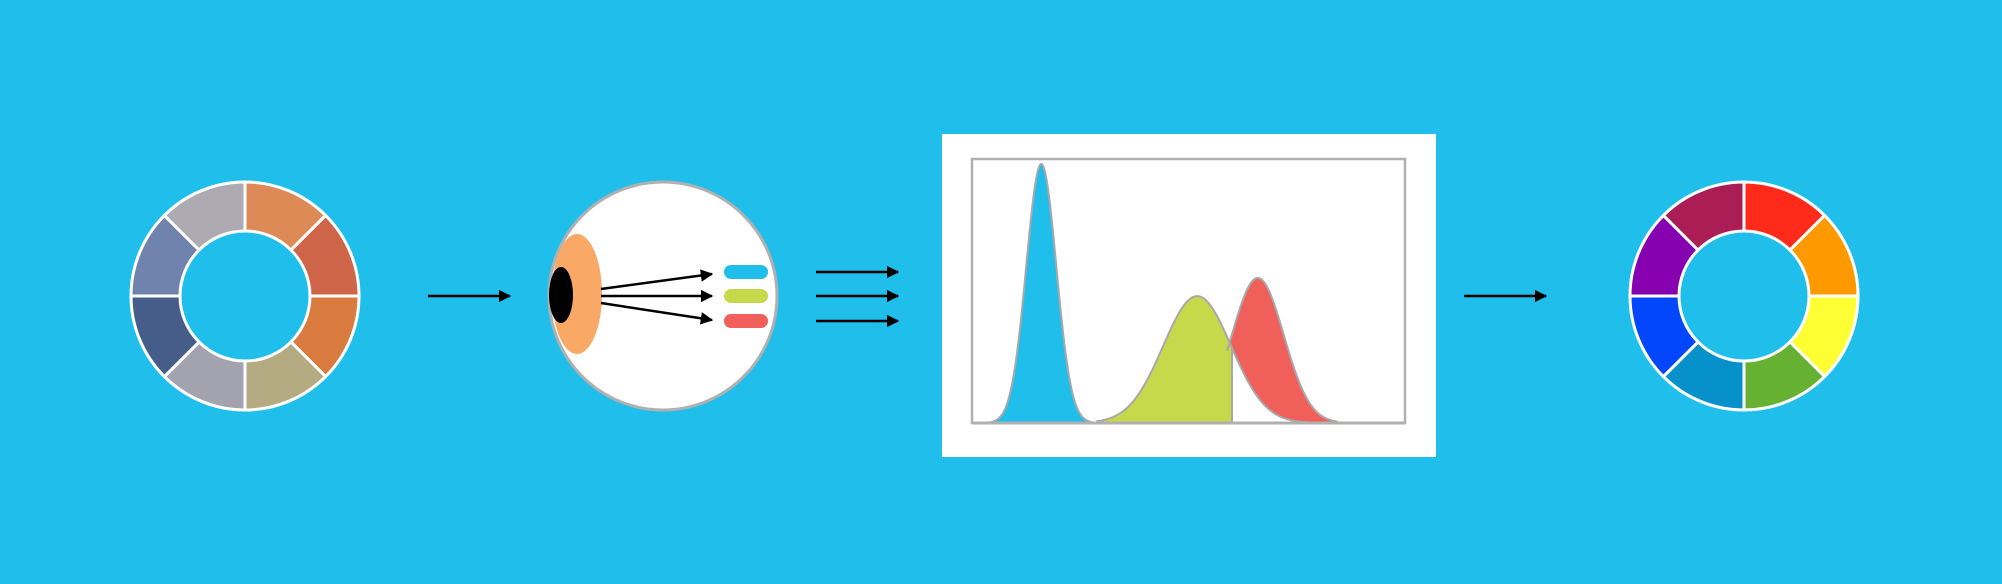  I want to click on input-color-wheel, so click(245, 296).